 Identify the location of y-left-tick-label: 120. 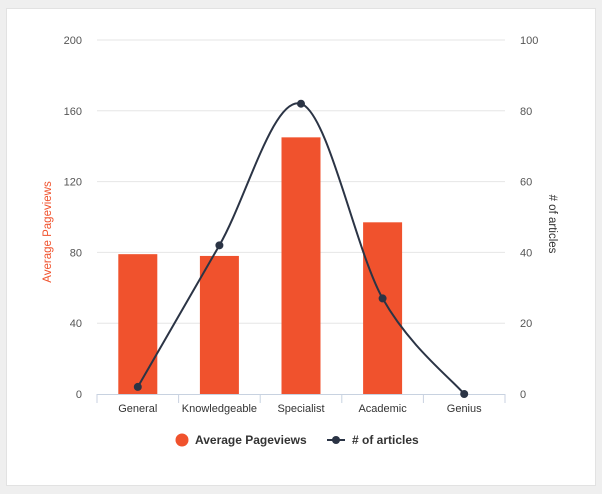
(73, 183).